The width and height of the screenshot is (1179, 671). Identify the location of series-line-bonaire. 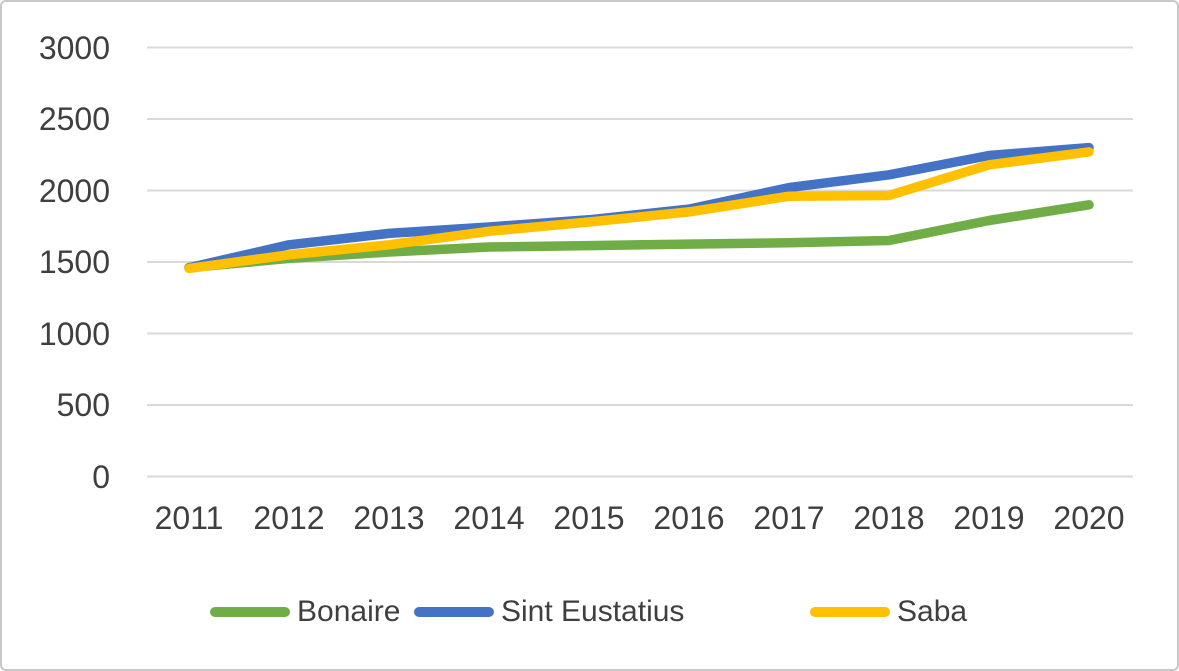
(639, 236).